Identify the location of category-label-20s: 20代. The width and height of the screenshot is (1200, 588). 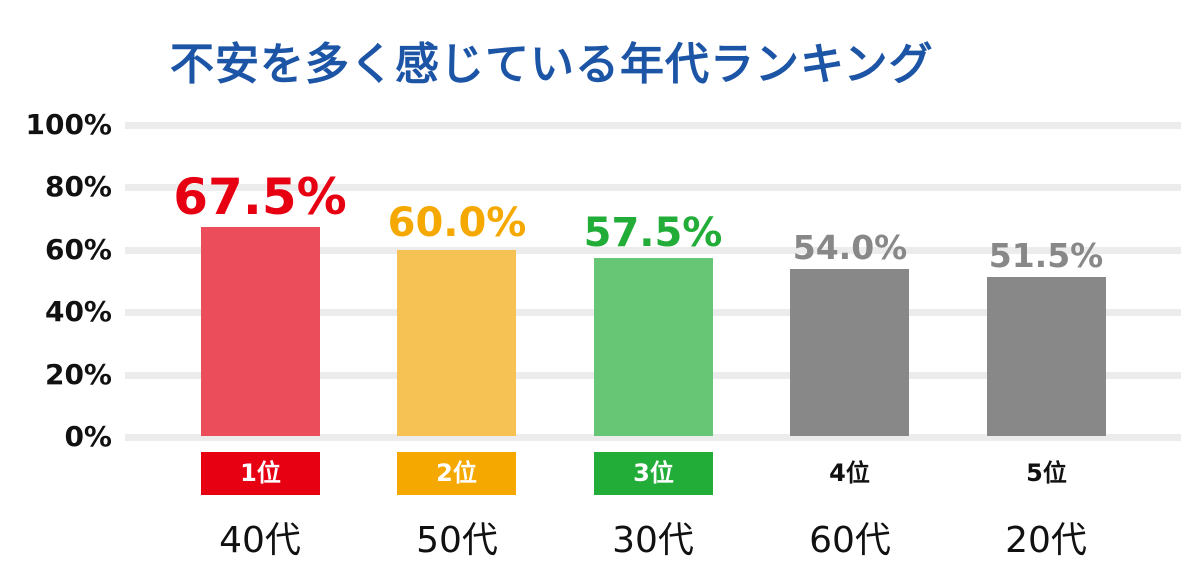
(1046, 540).